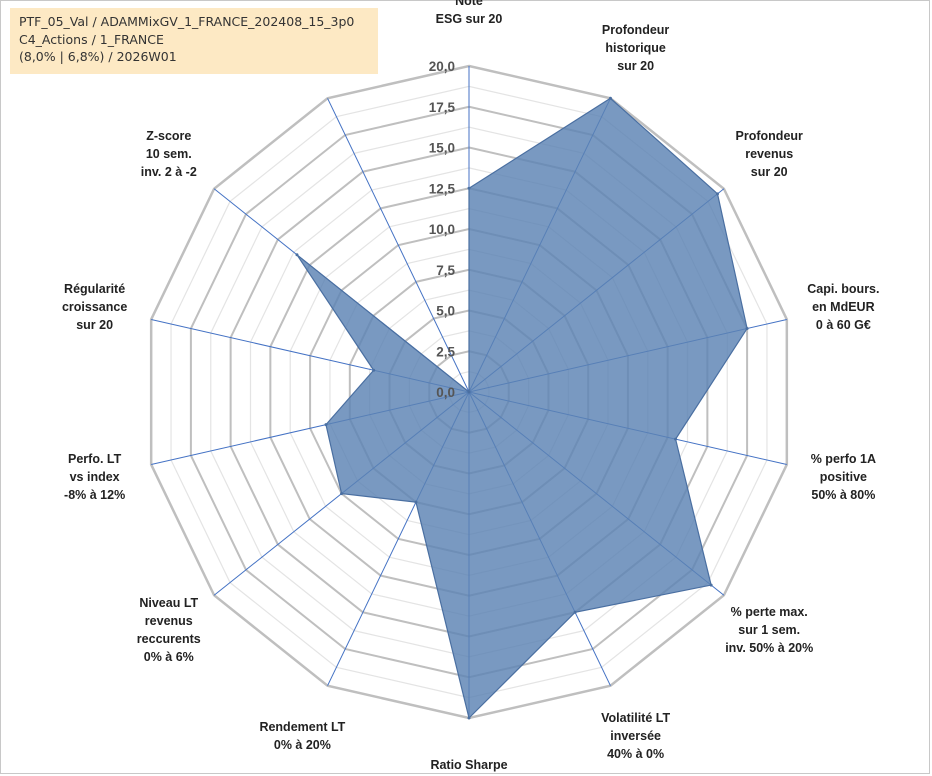 The image size is (932, 776). What do you see at coordinates (98, 56) in the screenshot?
I see `portfolio-stats: (8,0% | 6,8%) / 2026W01` at bounding box center [98, 56].